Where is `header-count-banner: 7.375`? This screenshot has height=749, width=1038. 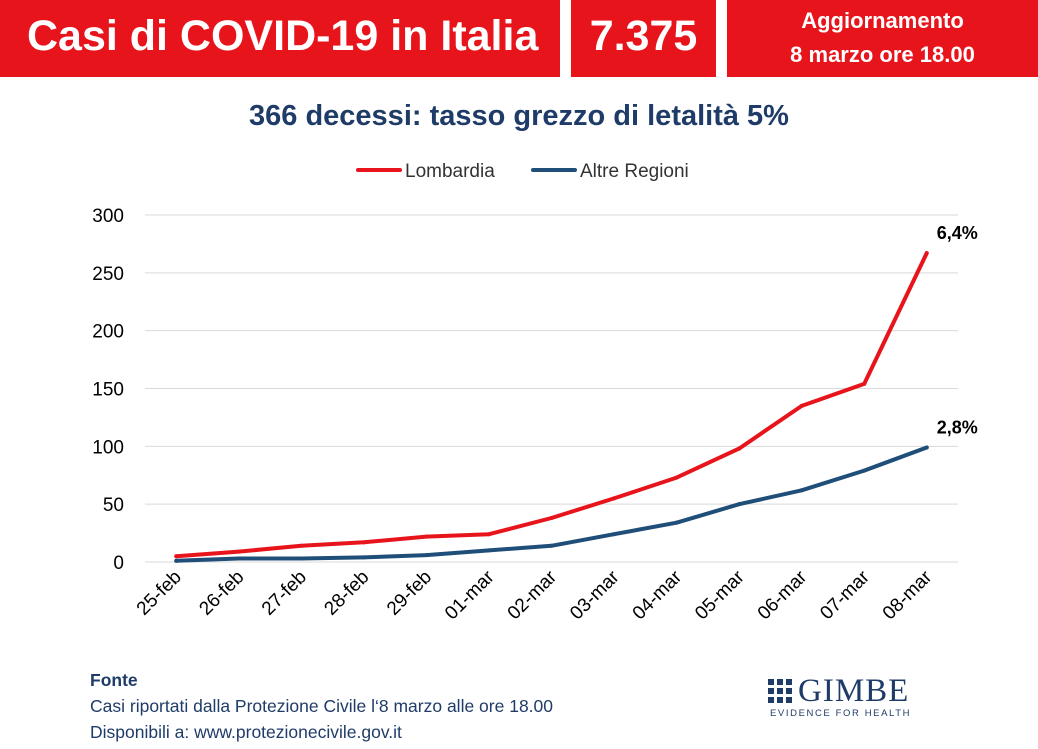
header-count-banner: 7.375 is located at coordinates (643, 38).